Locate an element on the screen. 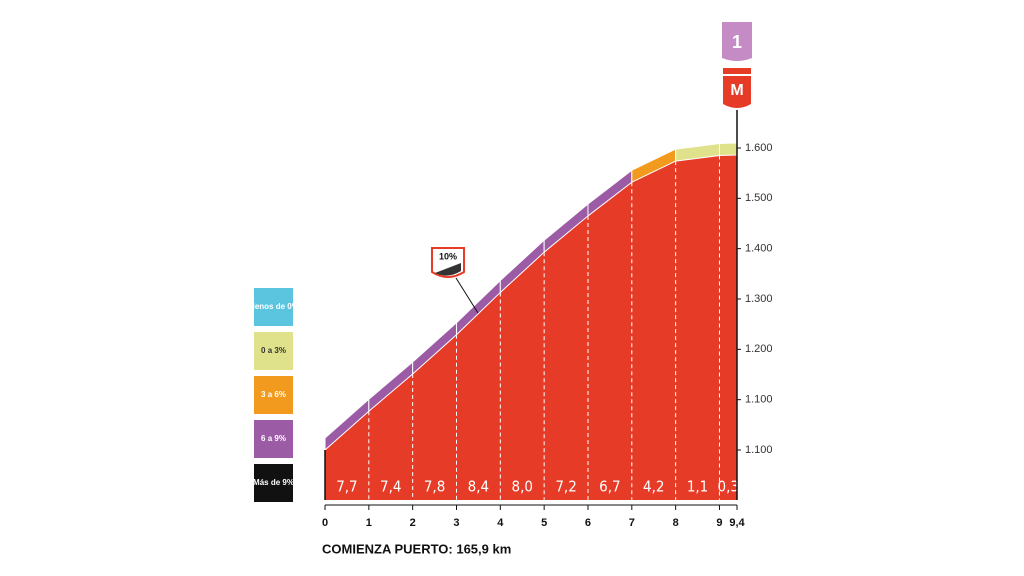 The image size is (1024, 576). y-tick-label: 1.600 is located at coordinates (759, 148).